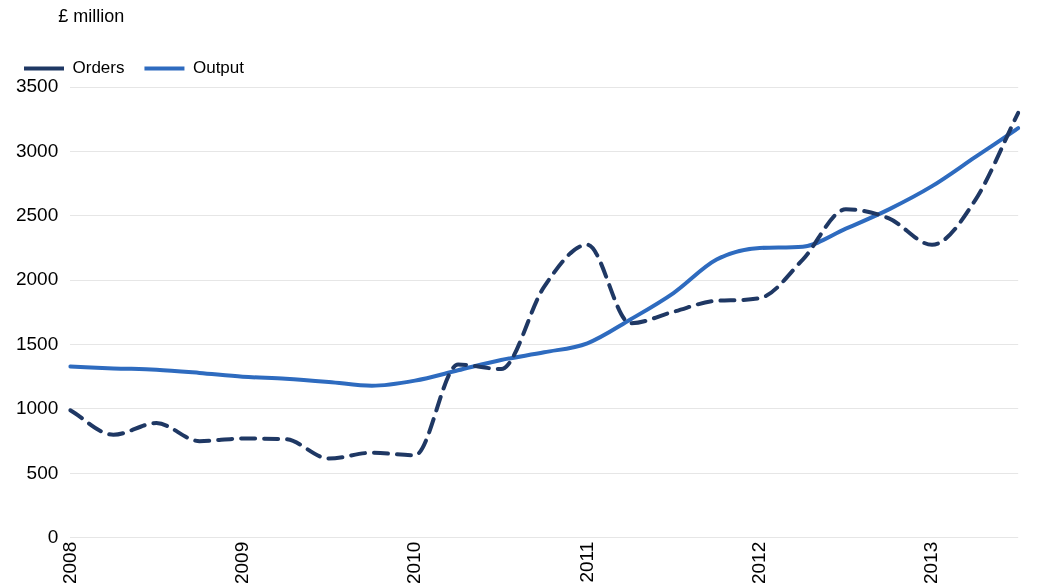  I want to click on y-axis-title: £ million, so click(91, 15).